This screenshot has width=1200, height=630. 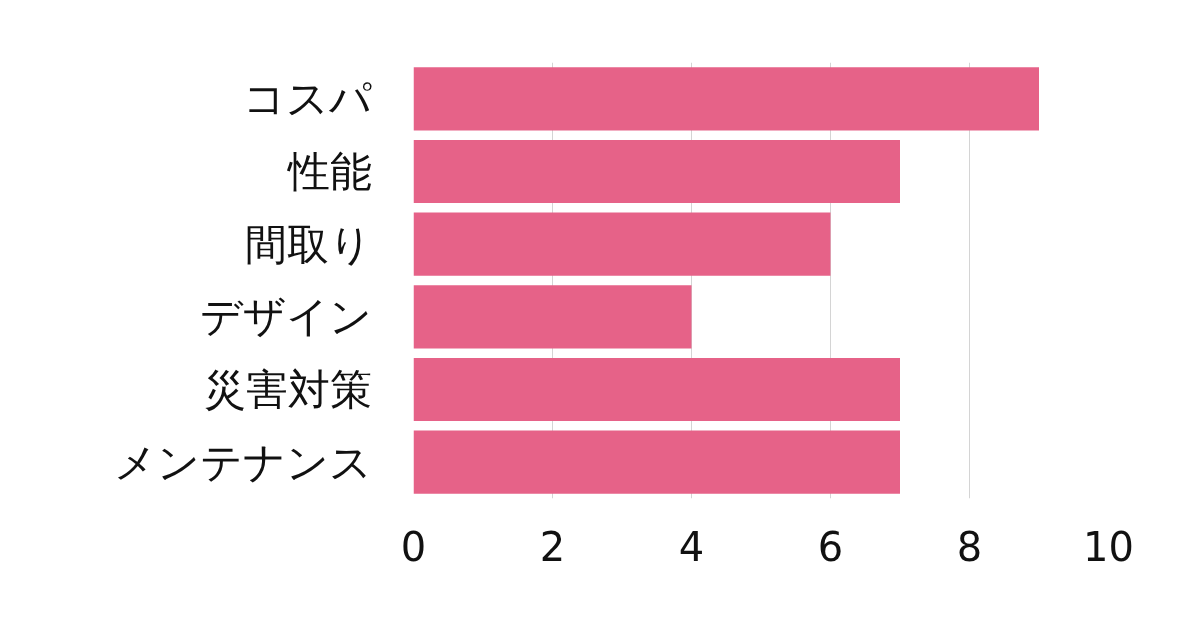 I want to click on y-tick-label: 災害対策, so click(x=287, y=389).